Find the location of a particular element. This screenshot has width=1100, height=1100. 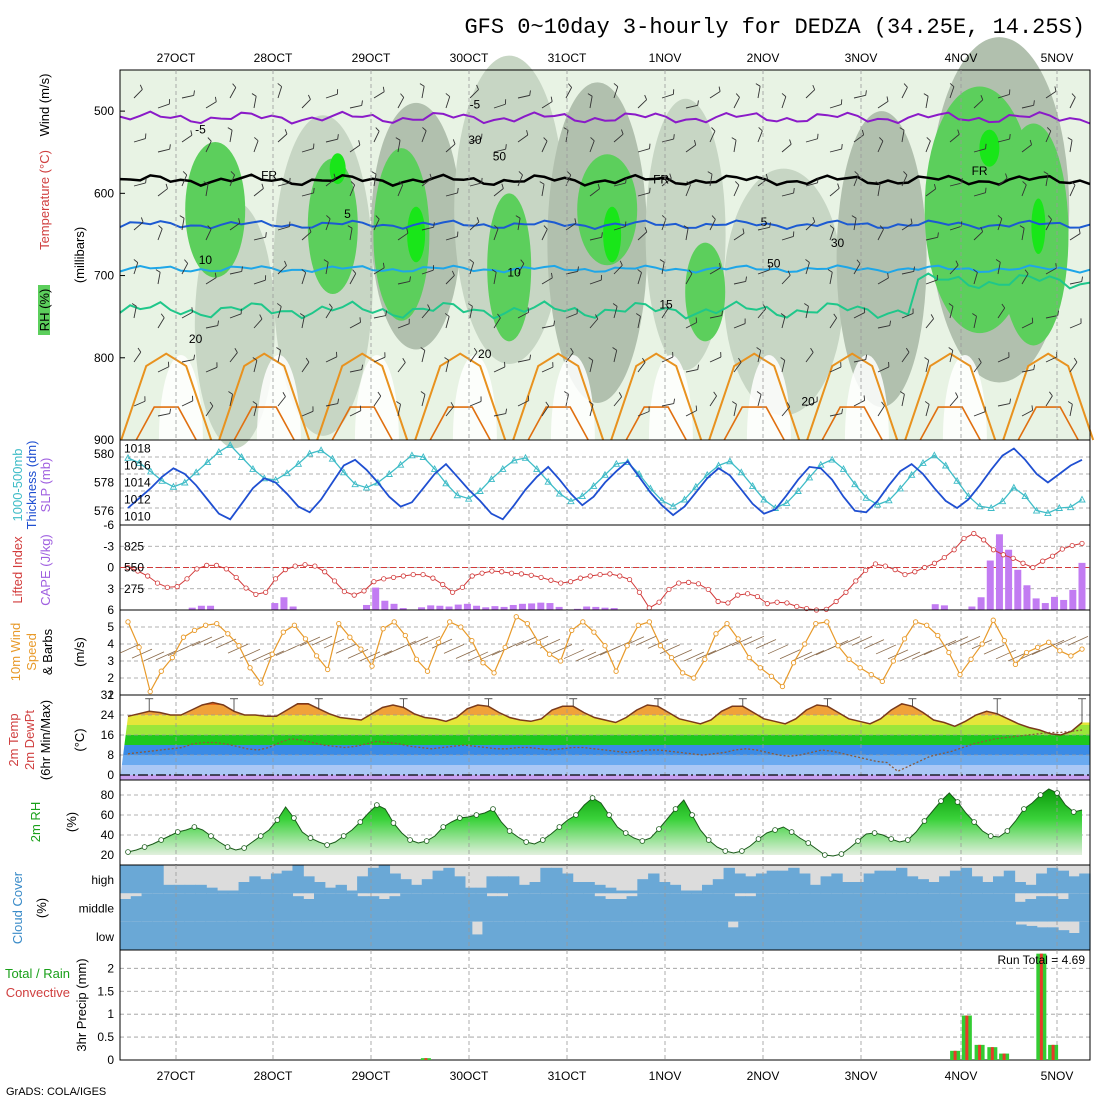

temp-label-3: (6hr Min/Max) is located at coordinates (45, 740).